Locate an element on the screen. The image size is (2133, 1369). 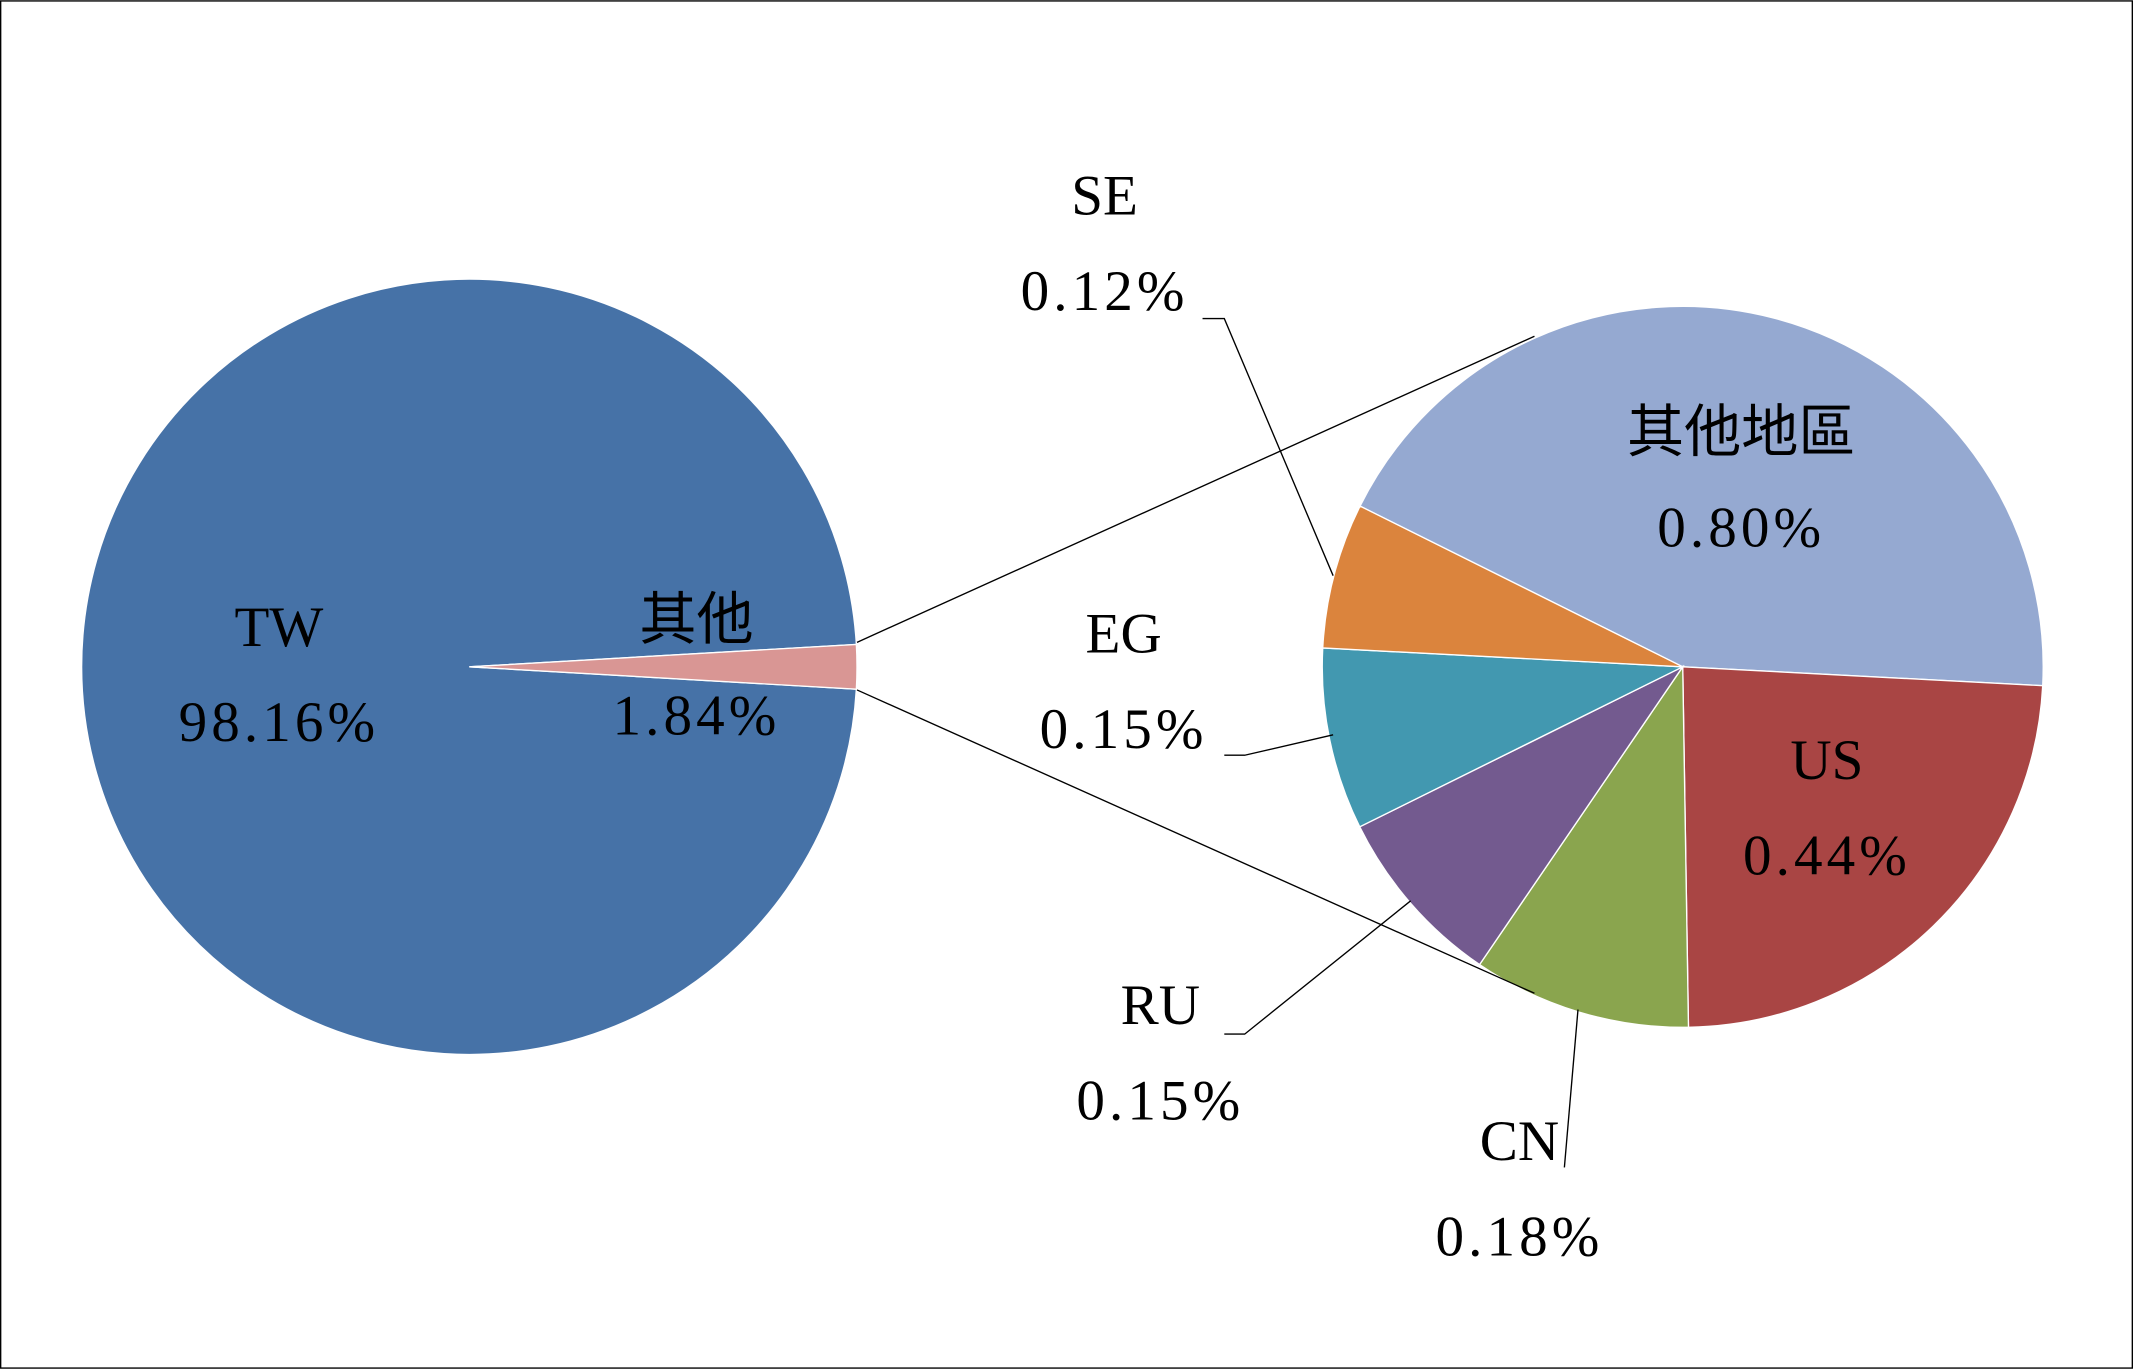
slice-label: SE is located at coordinates (1104, 196).